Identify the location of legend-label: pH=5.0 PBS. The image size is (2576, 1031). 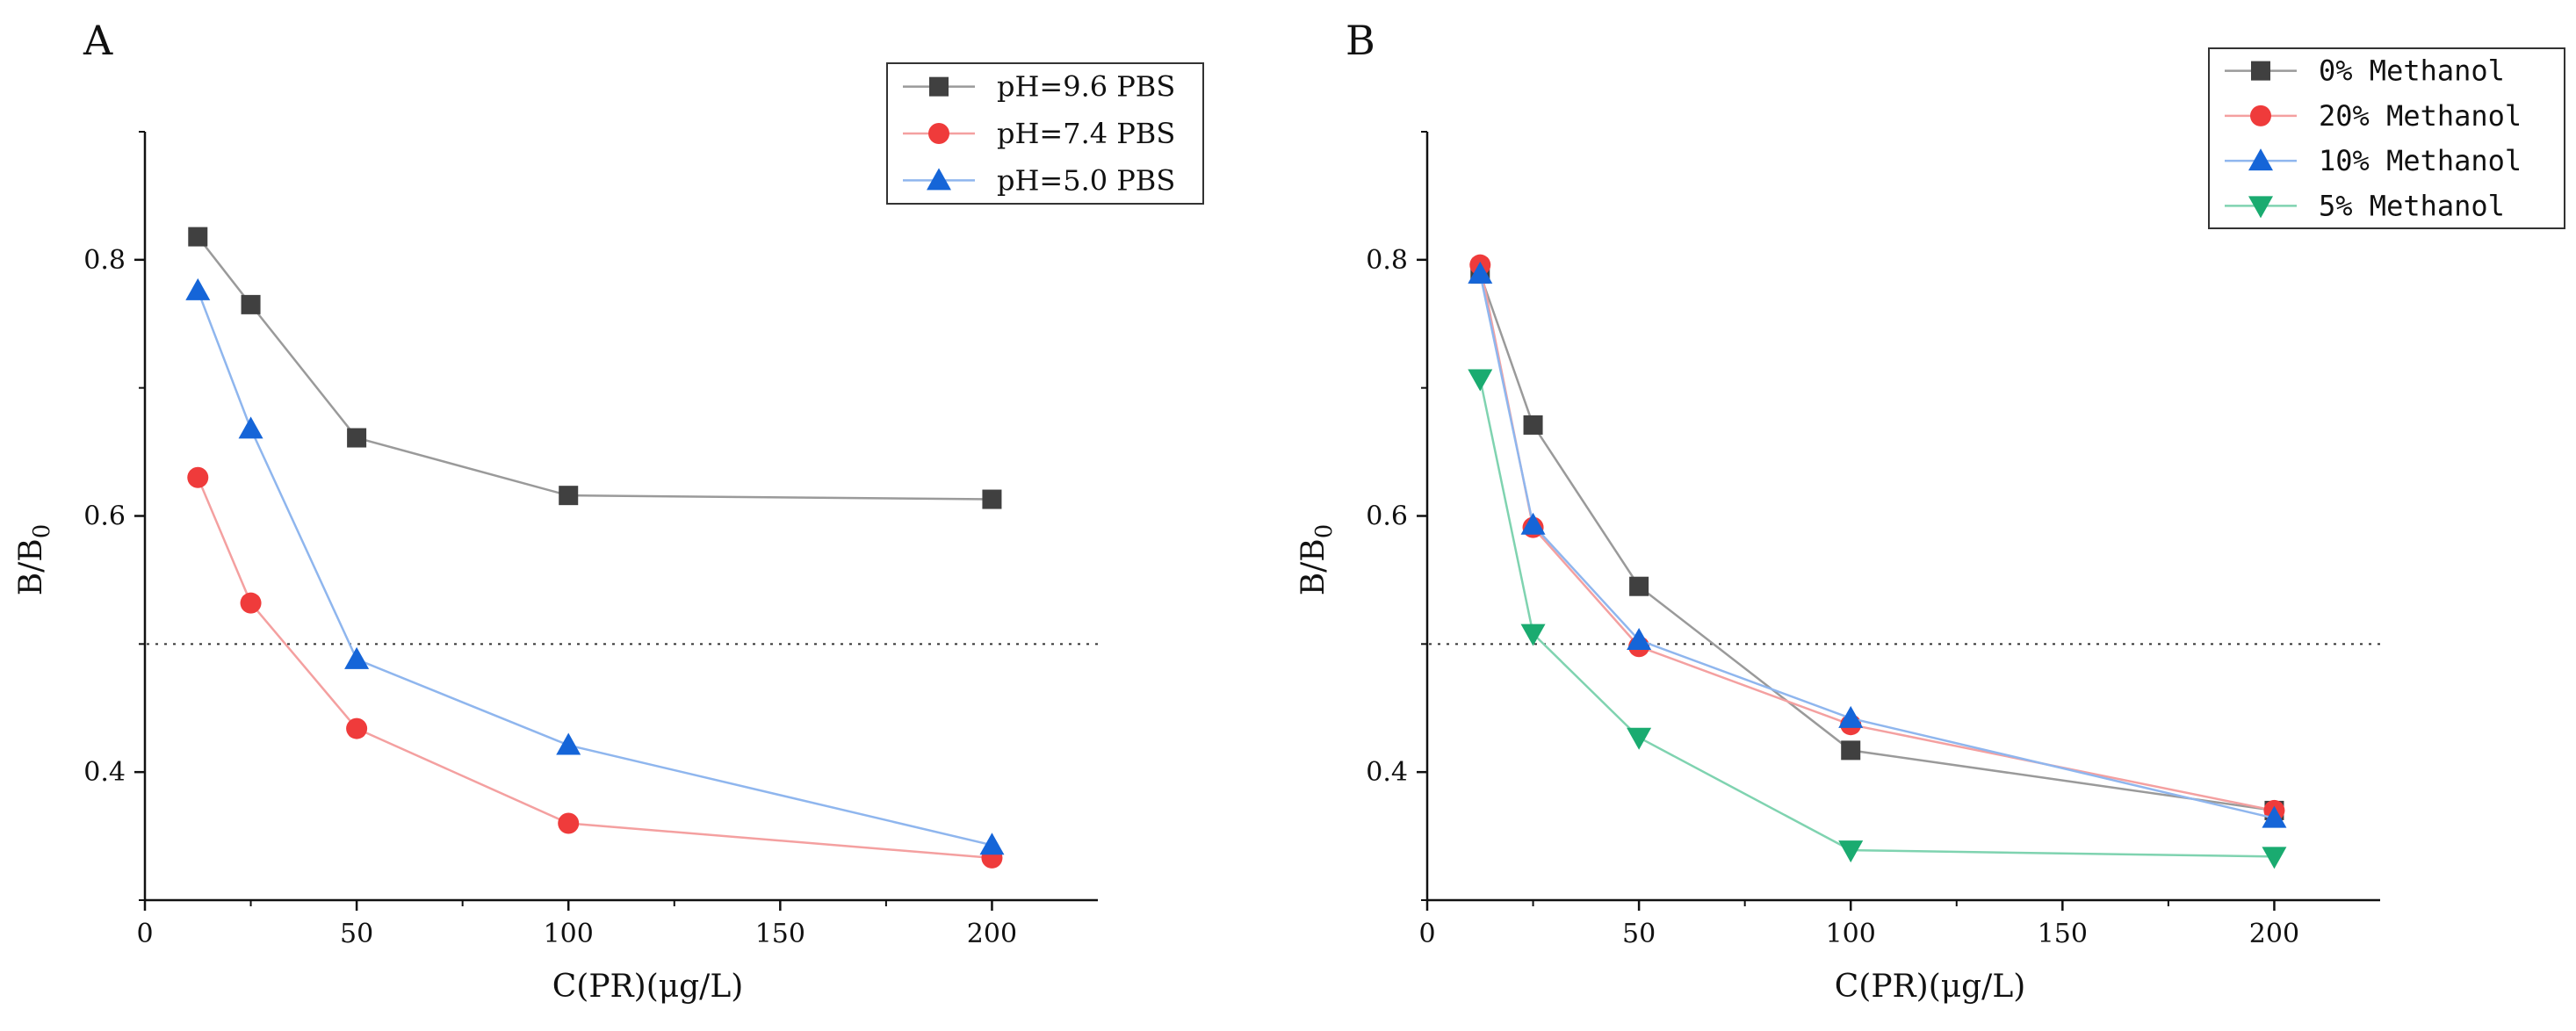
(1086, 180).